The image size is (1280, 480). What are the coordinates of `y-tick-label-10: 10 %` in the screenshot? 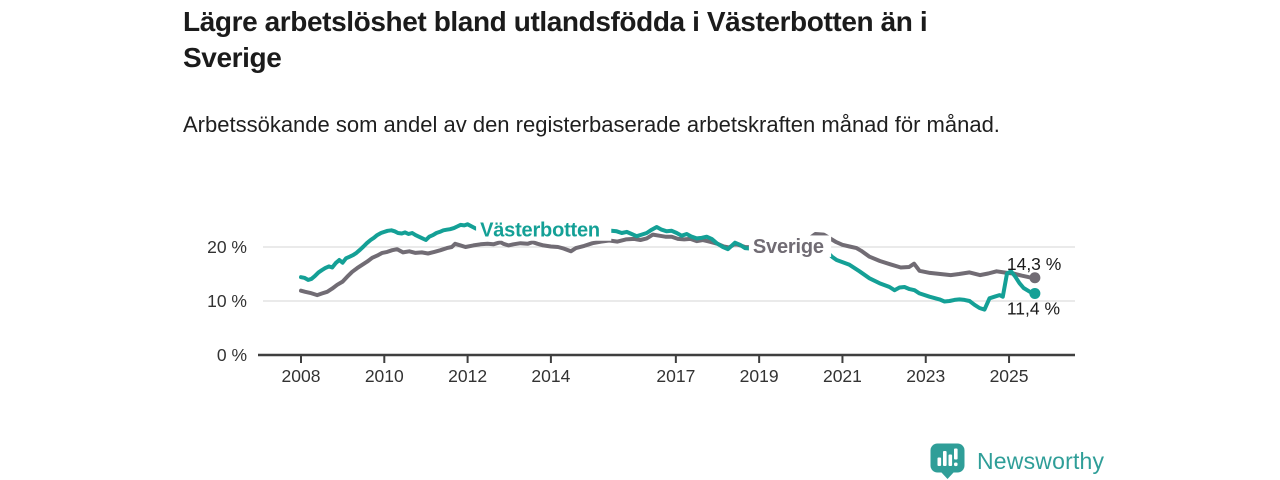 It's located at (227, 301).